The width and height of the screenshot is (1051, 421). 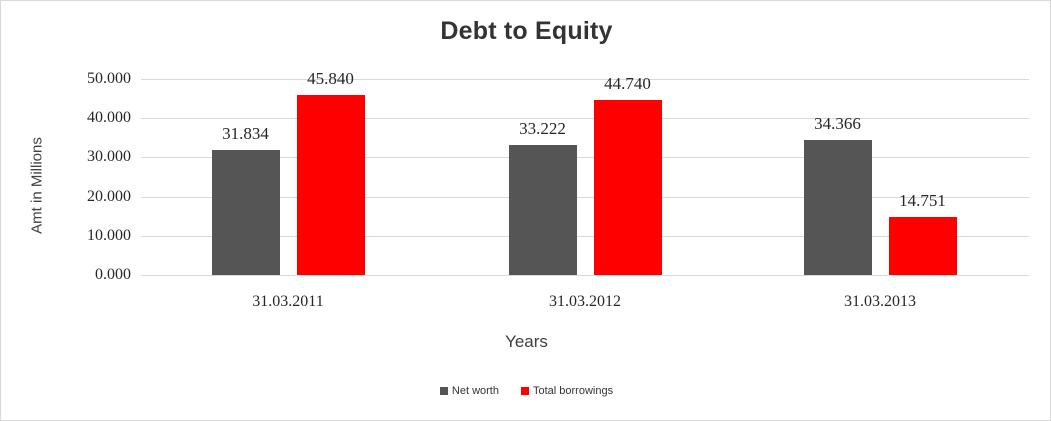 I want to click on bar-total-borrowings-31.03.2012, so click(x=627, y=187).